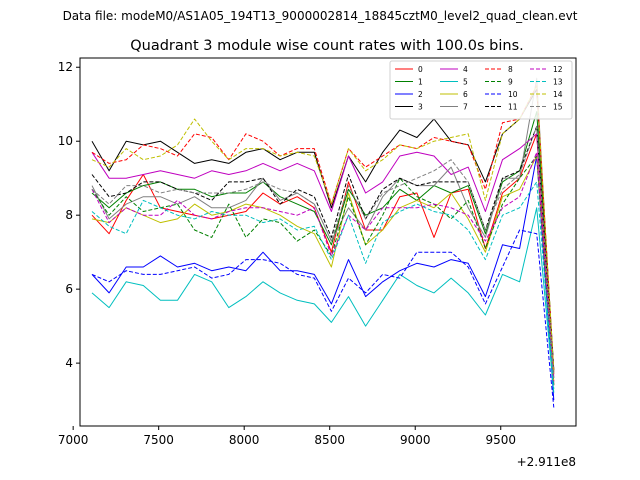 Image resolution: width=640 pixels, height=480 pixels. What do you see at coordinates (481, 90) in the screenshot?
I see `legend-box` at bounding box center [481, 90].